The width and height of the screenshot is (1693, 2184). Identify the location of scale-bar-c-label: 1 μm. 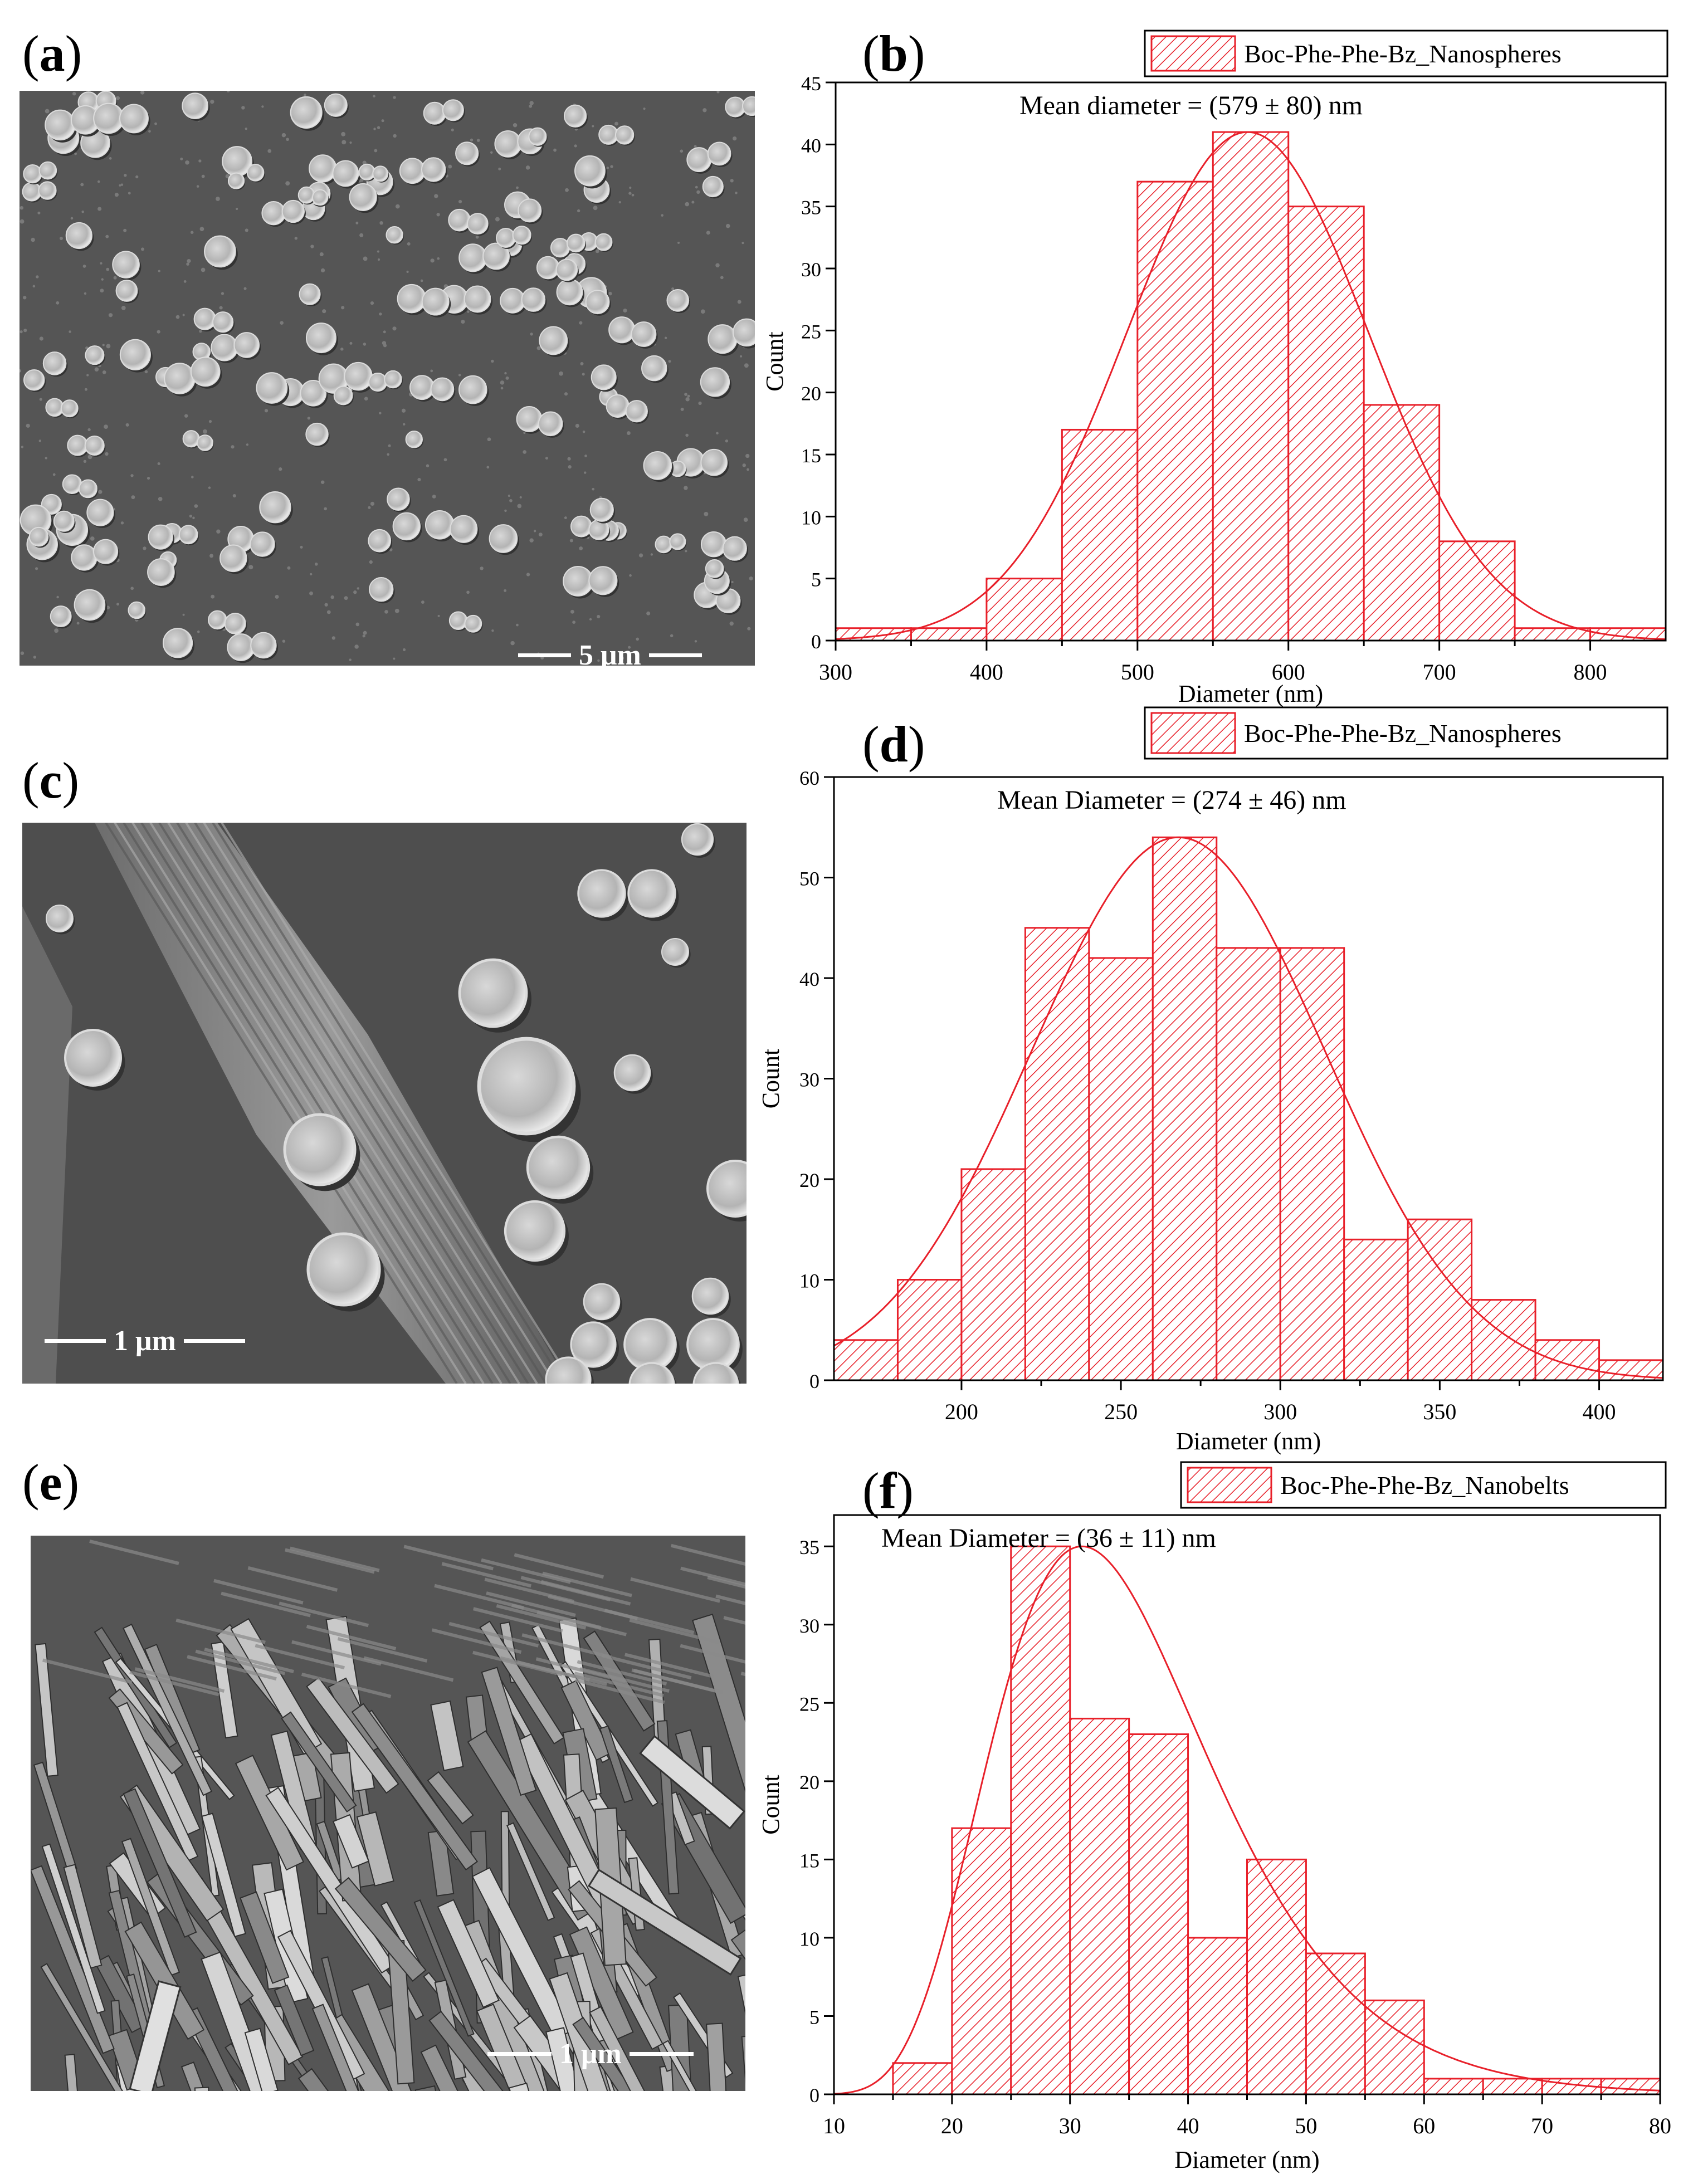
(145, 1341).